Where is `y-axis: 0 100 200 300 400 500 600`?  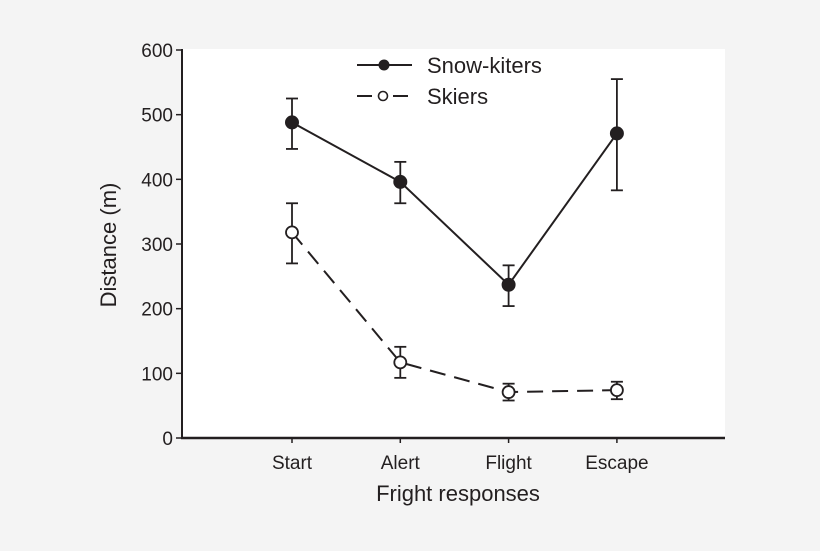
y-axis: 0 100 200 300 400 500 600 is located at coordinates (162, 245).